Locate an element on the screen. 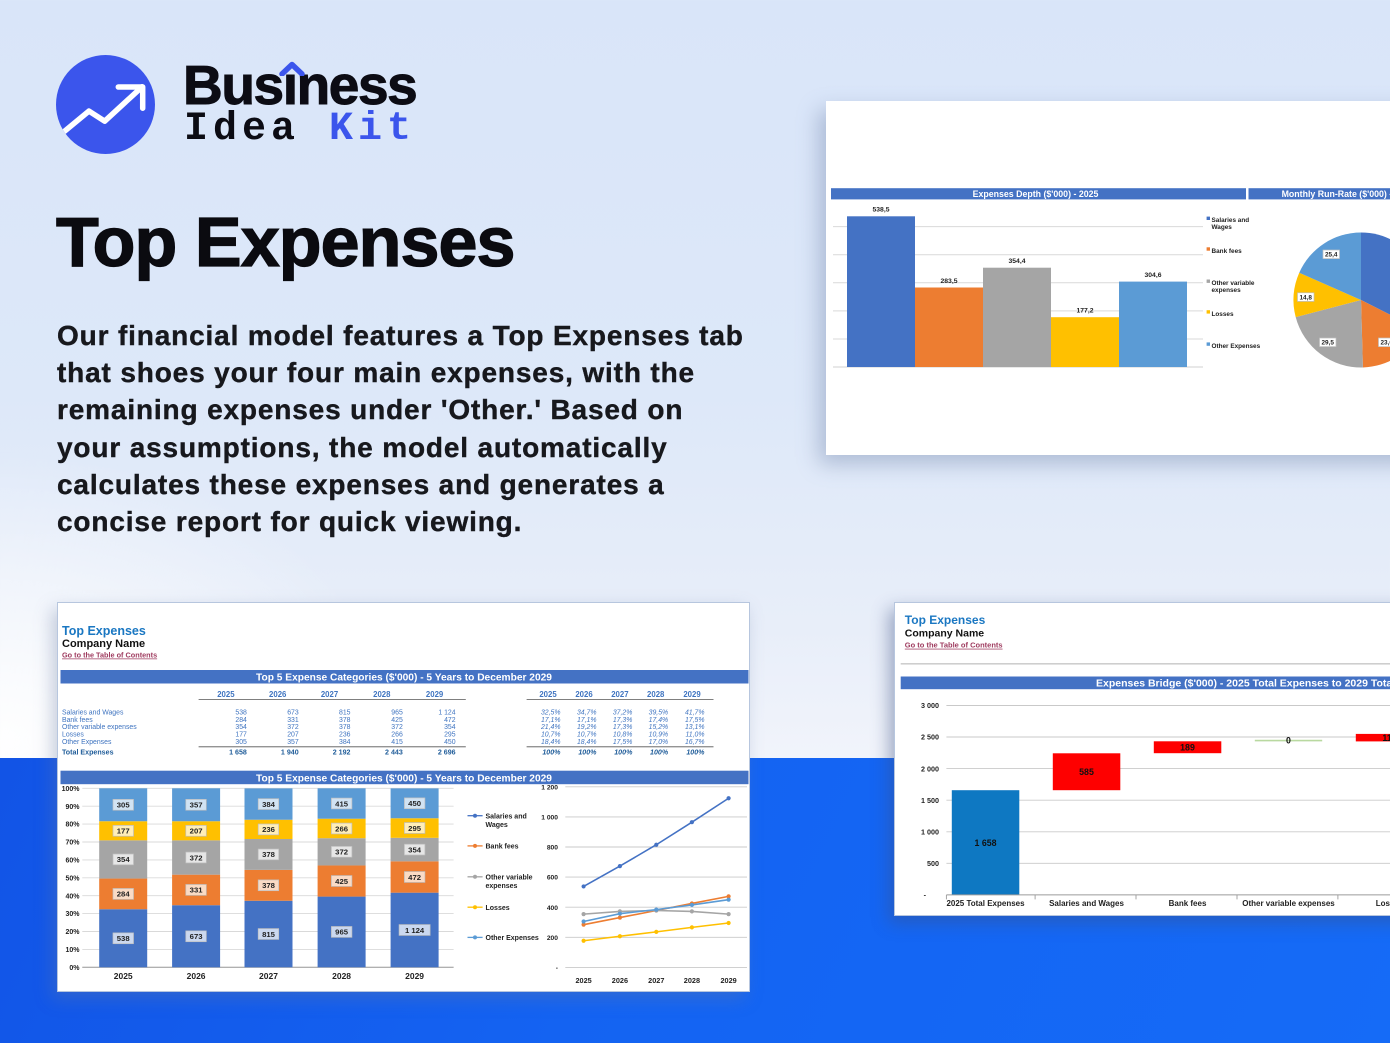 This screenshot has width=1390, height=1043. svg-text: 10,9% is located at coordinates (659, 735).